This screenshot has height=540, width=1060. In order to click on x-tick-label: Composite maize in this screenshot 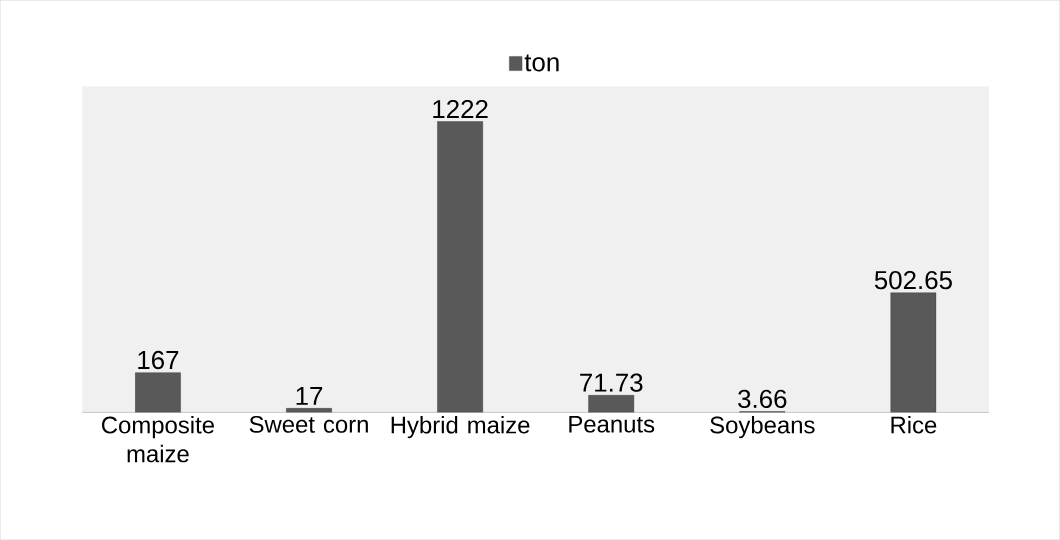, I will do `click(158, 439)`.